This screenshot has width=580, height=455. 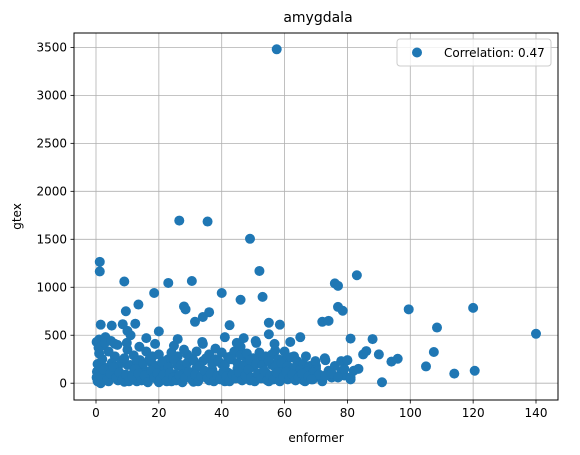 What do you see at coordinates (51, 288) in the screenshot?
I see `y-tick-label: 1000` at bounding box center [51, 288].